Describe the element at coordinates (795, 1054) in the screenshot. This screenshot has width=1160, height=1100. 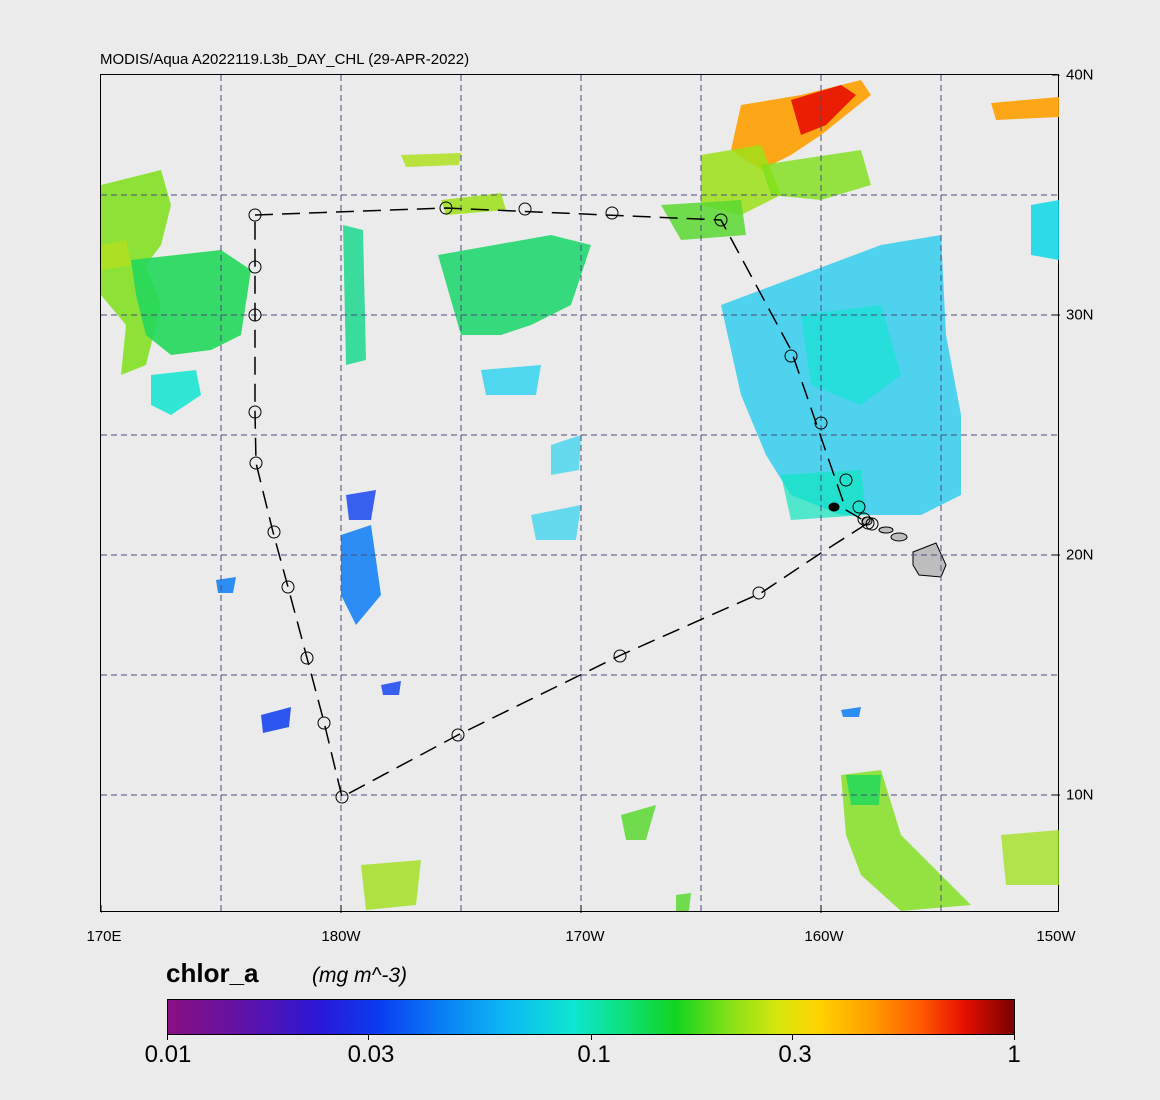
I see `colorbar-label-0.3: 0.3` at that location.